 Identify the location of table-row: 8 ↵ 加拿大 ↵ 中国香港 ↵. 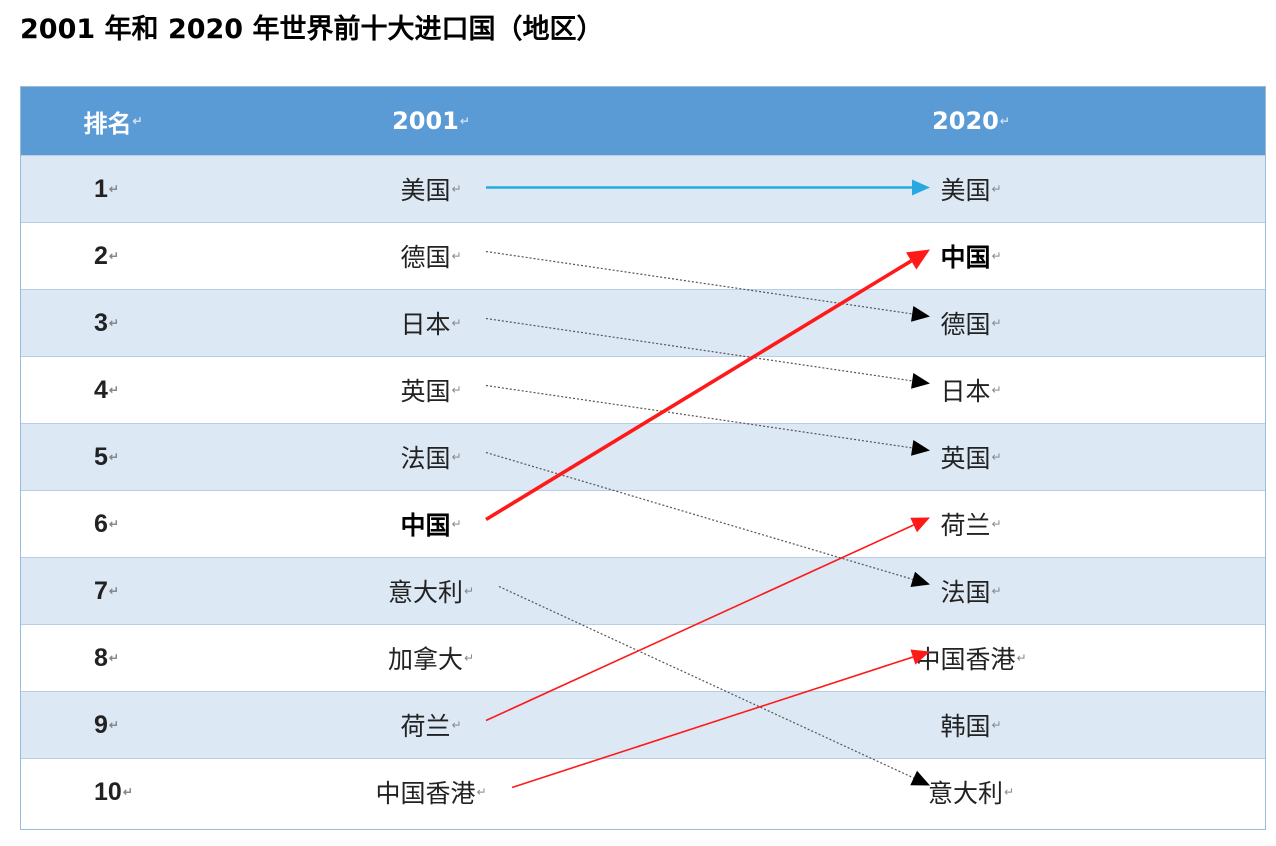
(643, 657).